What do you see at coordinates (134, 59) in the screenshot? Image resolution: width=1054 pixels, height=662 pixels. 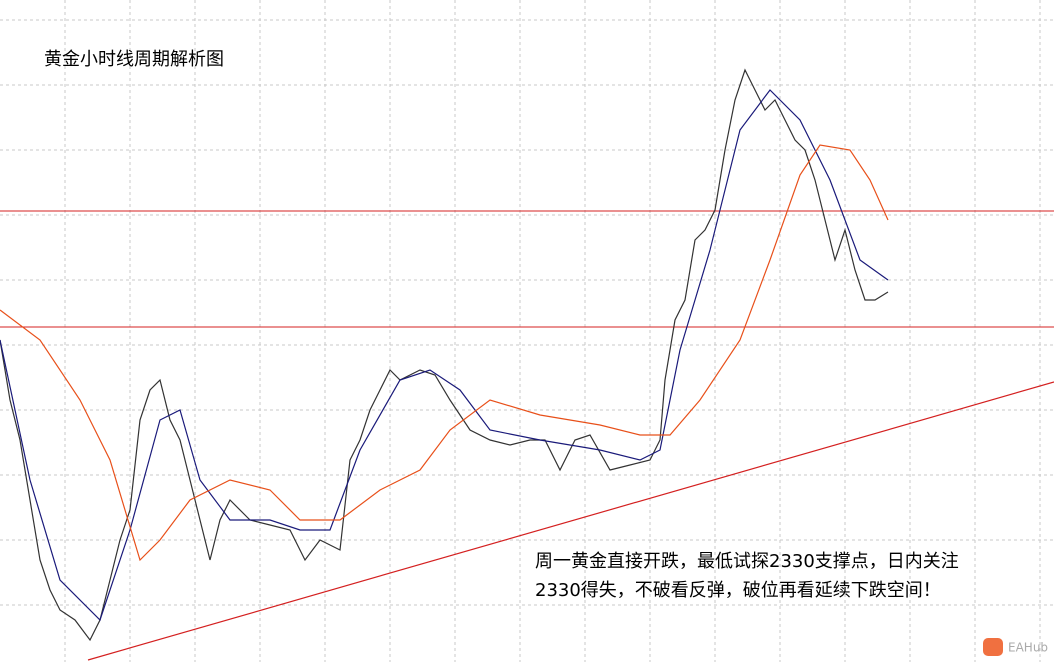 I see `chart-title: 黄金小时线周期解析图` at bounding box center [134, 59].